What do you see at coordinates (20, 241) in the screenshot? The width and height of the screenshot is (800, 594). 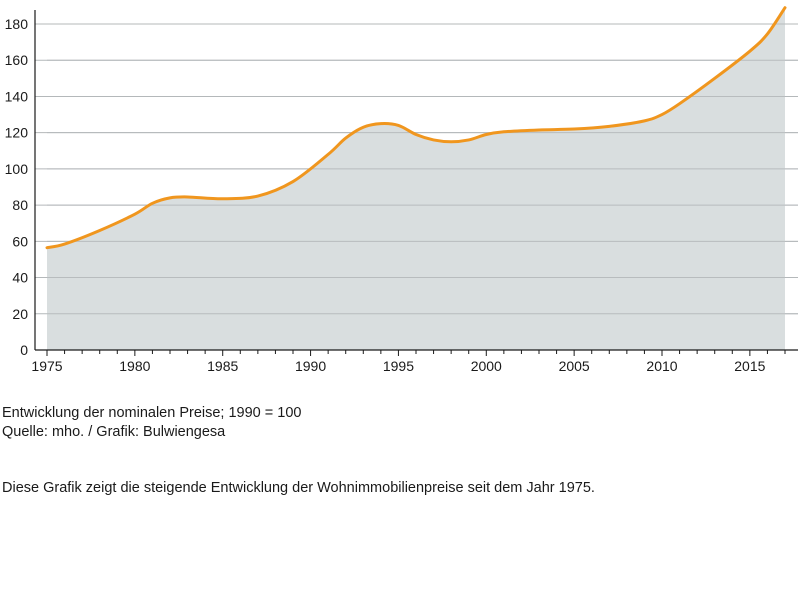 I see `y-tick-label: 60` at bounding box center [20, 241].